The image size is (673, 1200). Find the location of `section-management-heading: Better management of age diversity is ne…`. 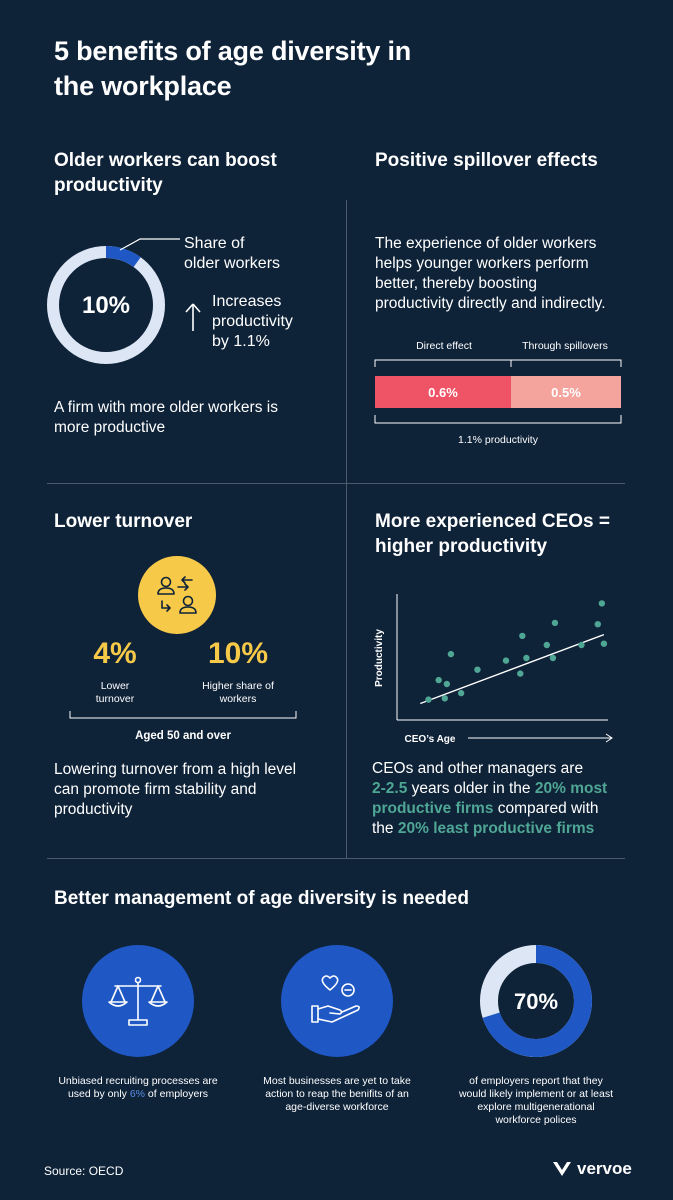

section-management-heading: Better management of age diversity is ne… is located at coordinates (261, 898).